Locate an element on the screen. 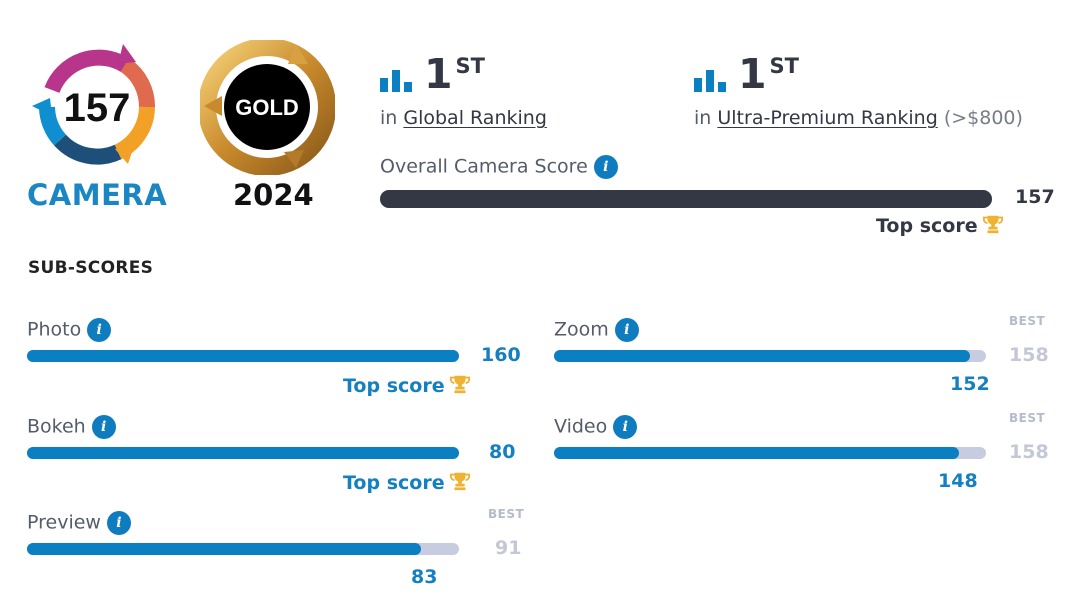 Image resolution: width=1078 pixels, height=616 pixels. subscore-label: Video is located at coordinates (581, 426).